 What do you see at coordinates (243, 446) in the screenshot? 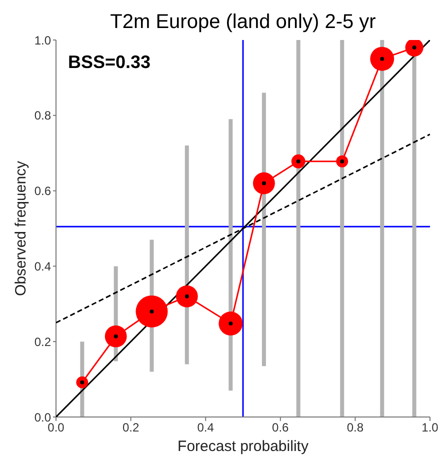
I see `x-axis-title: Forecast probability` at bounding box center [243, 446].